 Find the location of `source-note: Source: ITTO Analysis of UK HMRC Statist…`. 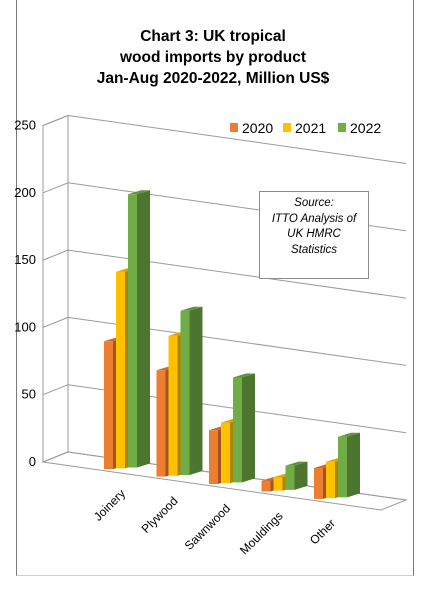

source-note: Source: ITTO Analysis of UK HMRC Statist… is located at coordinates (314, 235).